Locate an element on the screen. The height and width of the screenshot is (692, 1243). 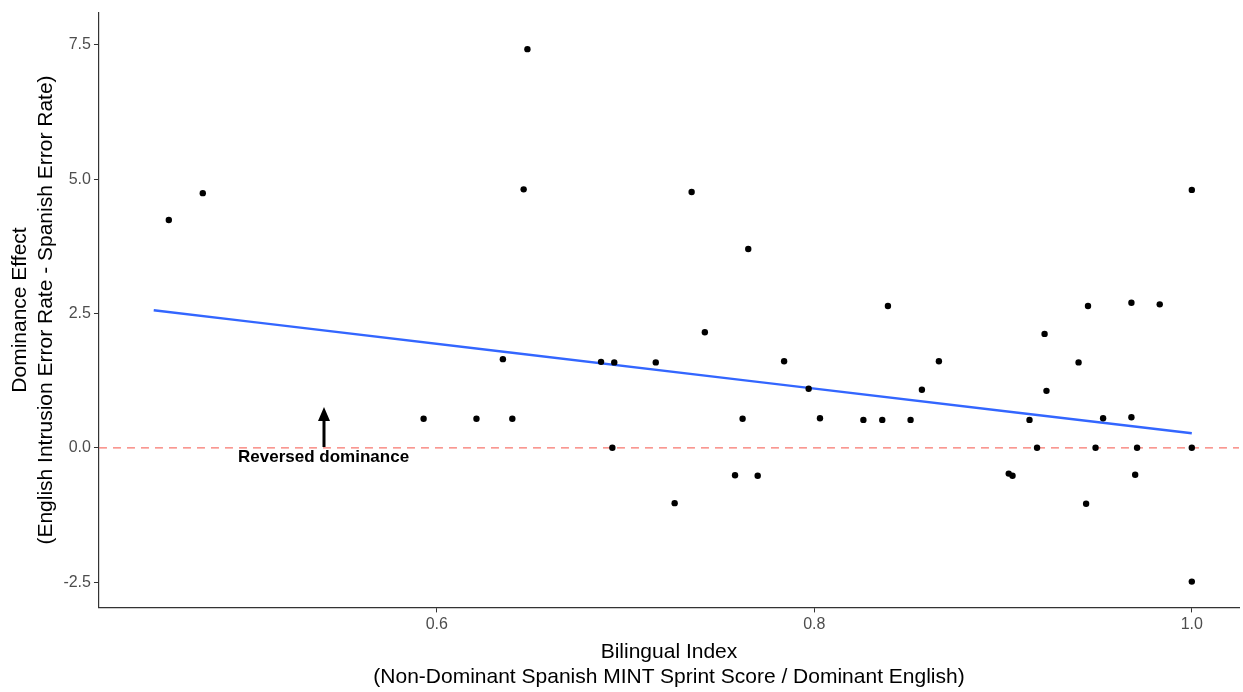
y-tick-label: -2.5 is located at coordinates (77, 581).